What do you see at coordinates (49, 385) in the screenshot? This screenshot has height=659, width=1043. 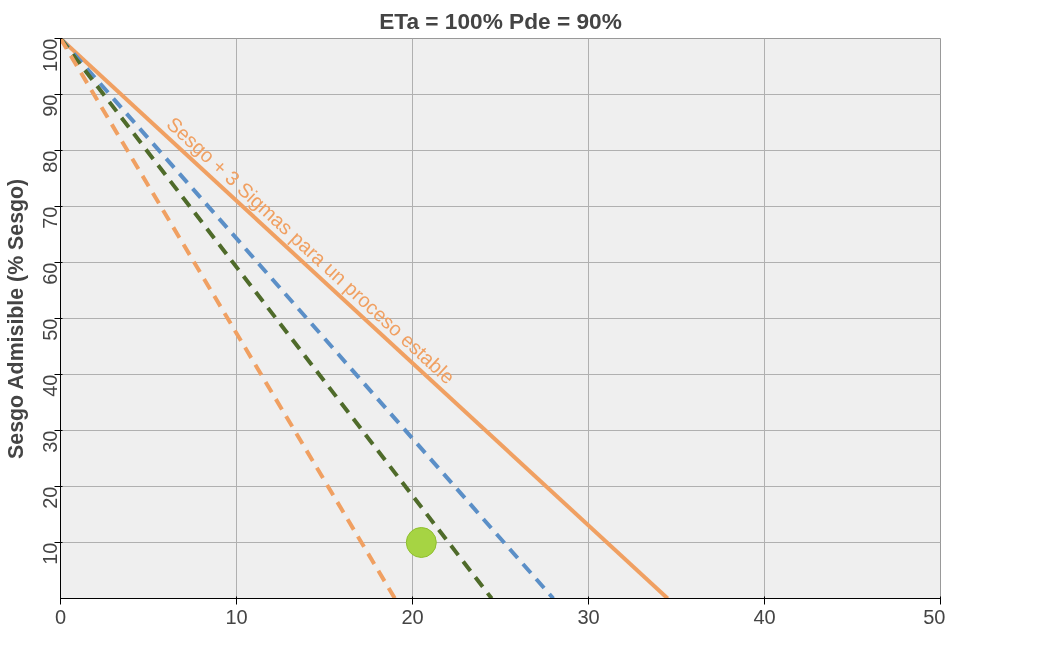 I see `y-tick-label: 40` at bounding box center [49, 385].